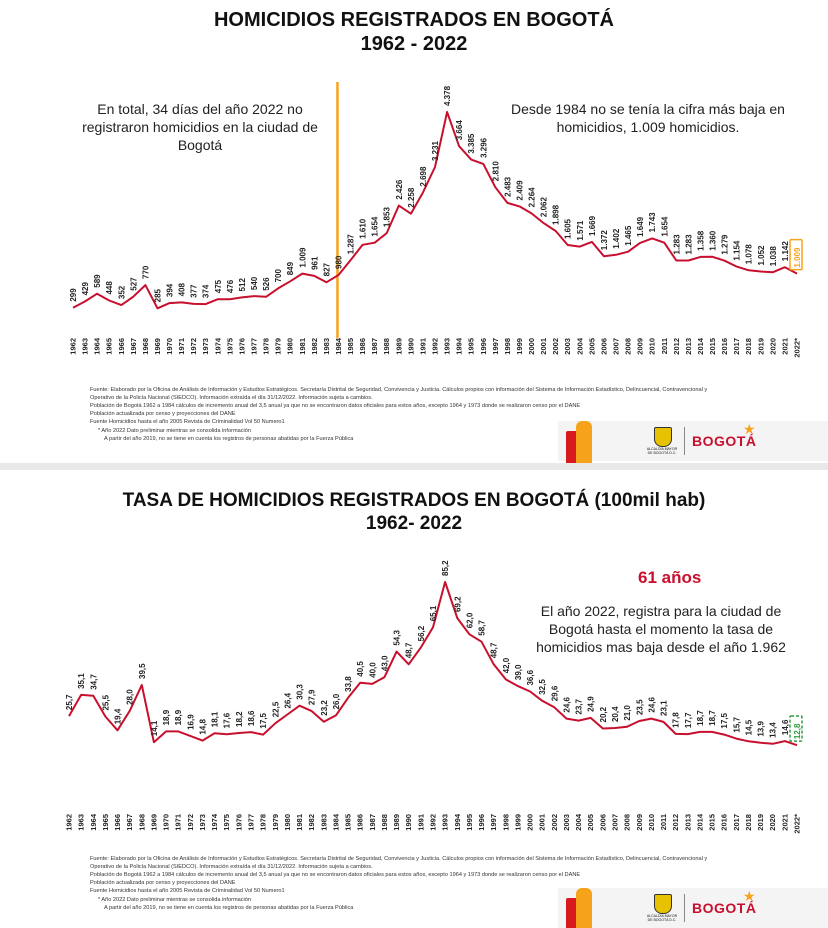 This screenshot has width=828, height=928. What do you see at coordinates (312, 697) in the screenshot?
I see `data-label: 27,9` at bounding box center [312, 697].